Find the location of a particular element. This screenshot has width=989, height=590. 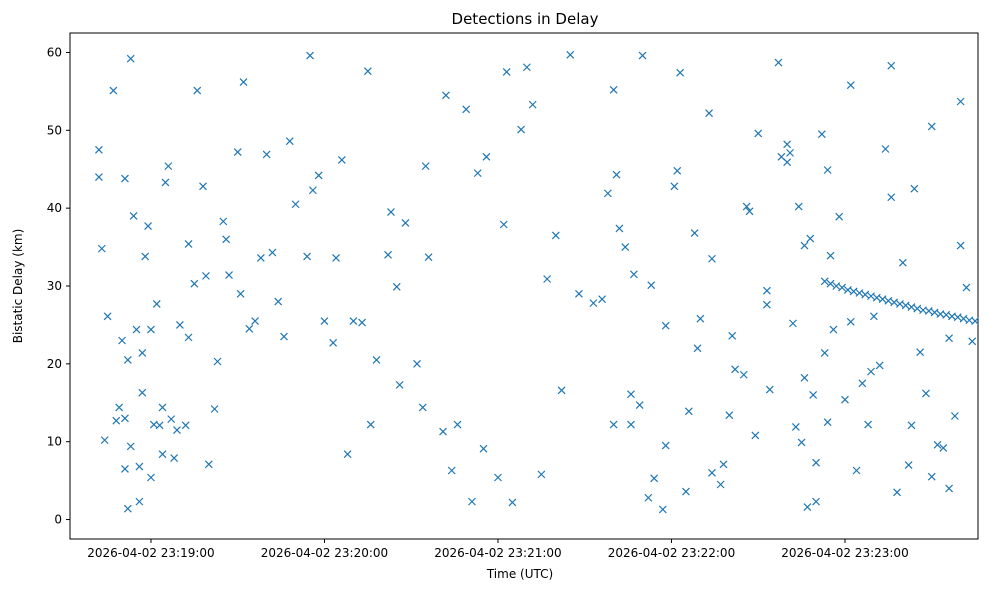

x-tick-label: 2026-04-02 23:21:00 is located at coordinates (497, 553).